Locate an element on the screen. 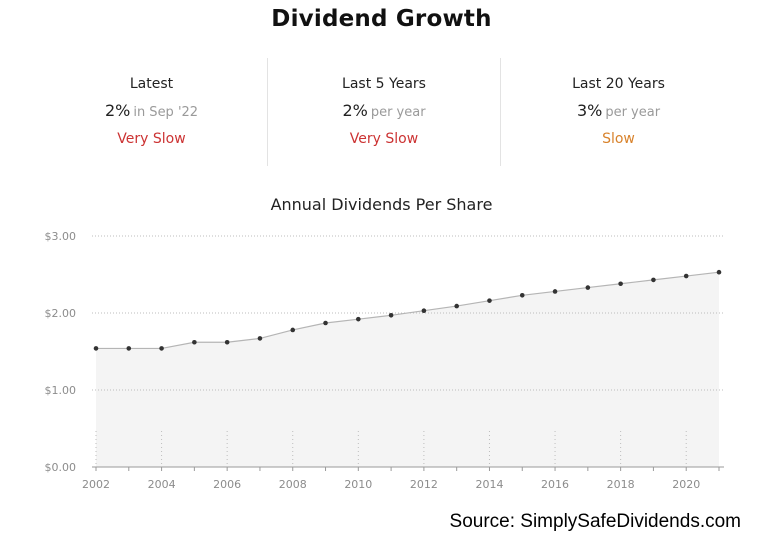 The image size is (763, 544). y-tick-label: $0.00 is located at coordinates (61, 467).